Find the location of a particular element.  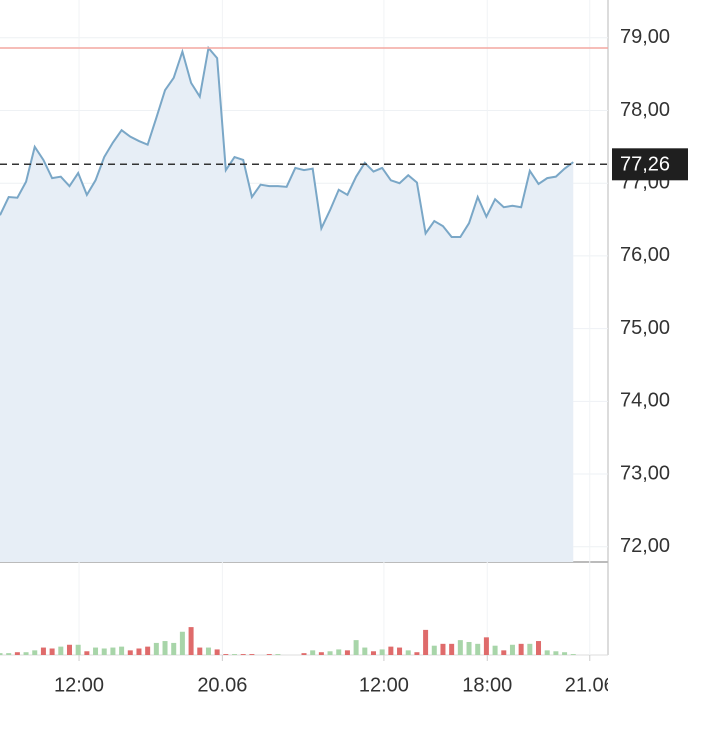

y-tick-label: 73,00 is located at coordinates (645, 473).